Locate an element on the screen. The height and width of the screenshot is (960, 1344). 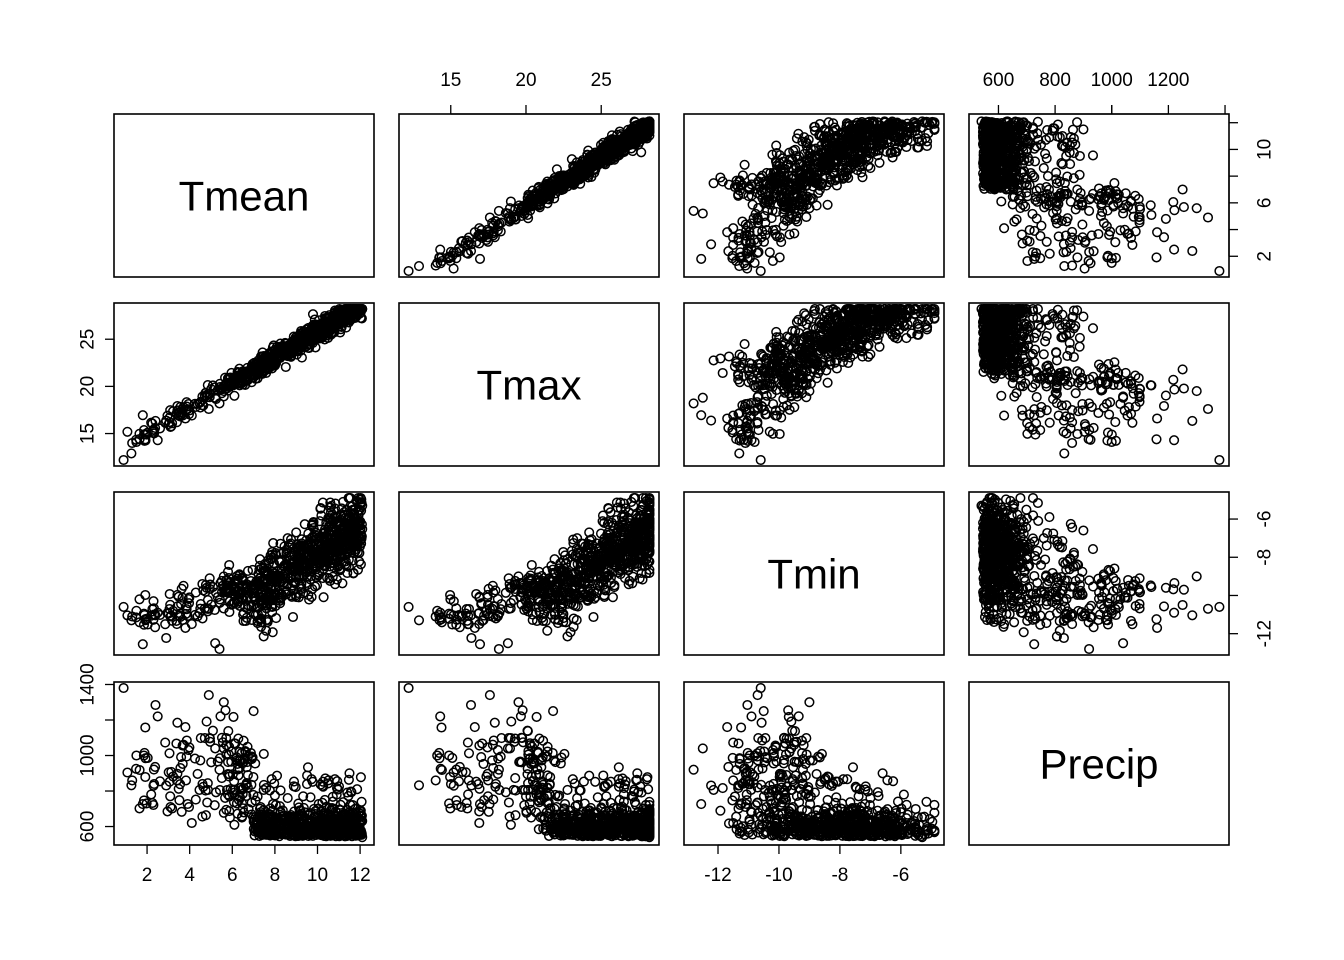
panel-tmean-vs-precip is located at coordinates (1099, 195).